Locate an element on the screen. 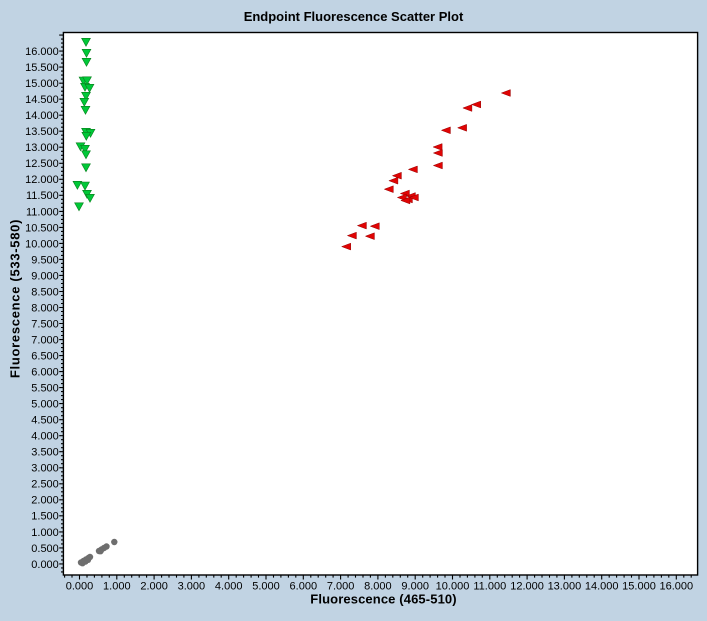  svg-text: 10.500 is located at coordinates (42, 228).